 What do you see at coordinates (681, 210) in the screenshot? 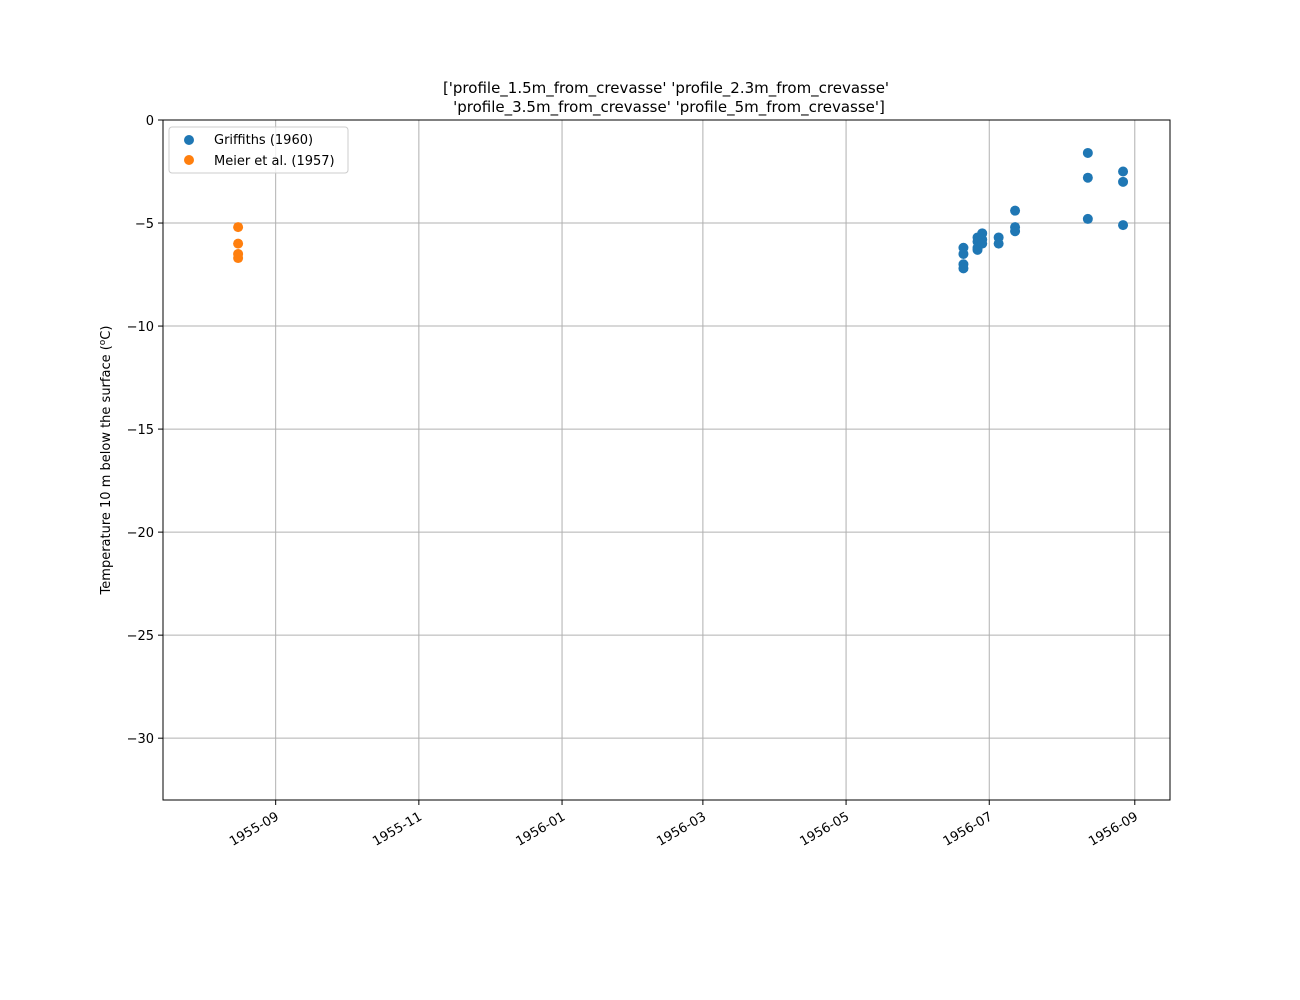
I see `data-points` at bounding box center [681, 210].